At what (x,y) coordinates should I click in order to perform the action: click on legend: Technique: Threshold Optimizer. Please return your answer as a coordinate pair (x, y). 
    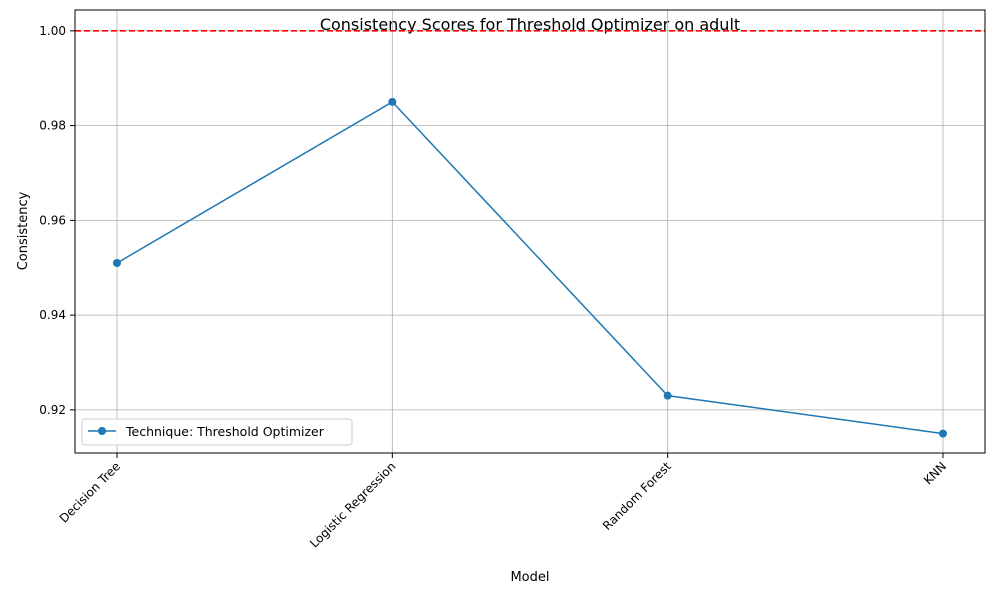
    Looking at the image, I should click on (217, 432).